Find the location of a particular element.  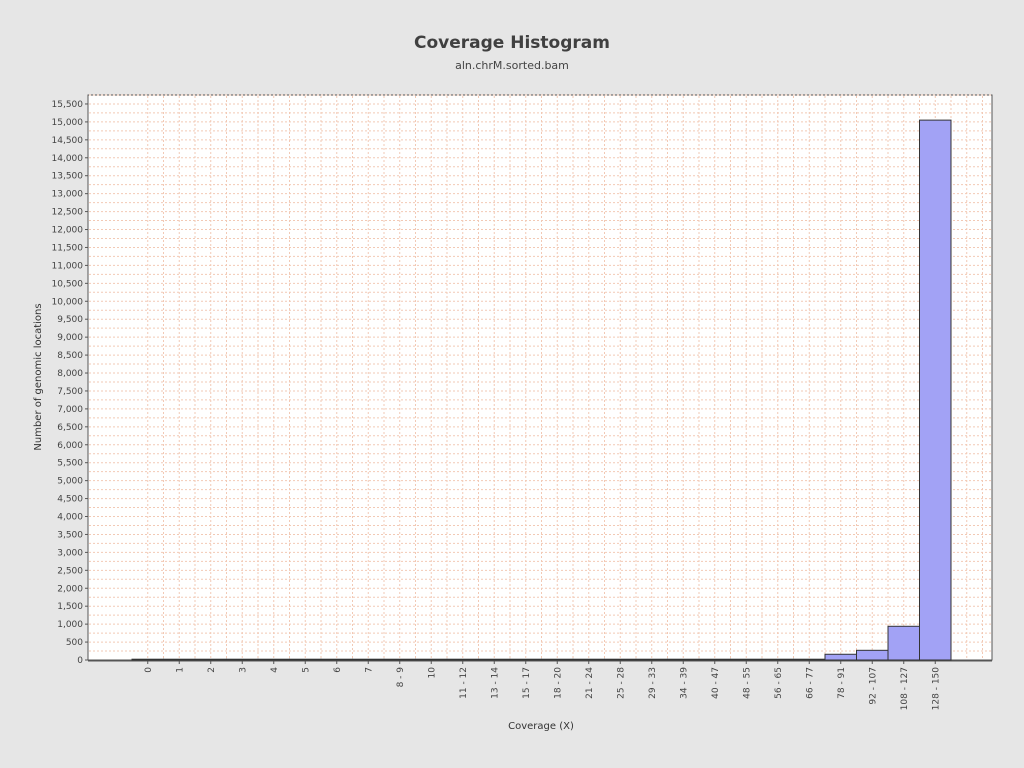

y-tick-label: 13,000 is located at coordinates (68, 195).